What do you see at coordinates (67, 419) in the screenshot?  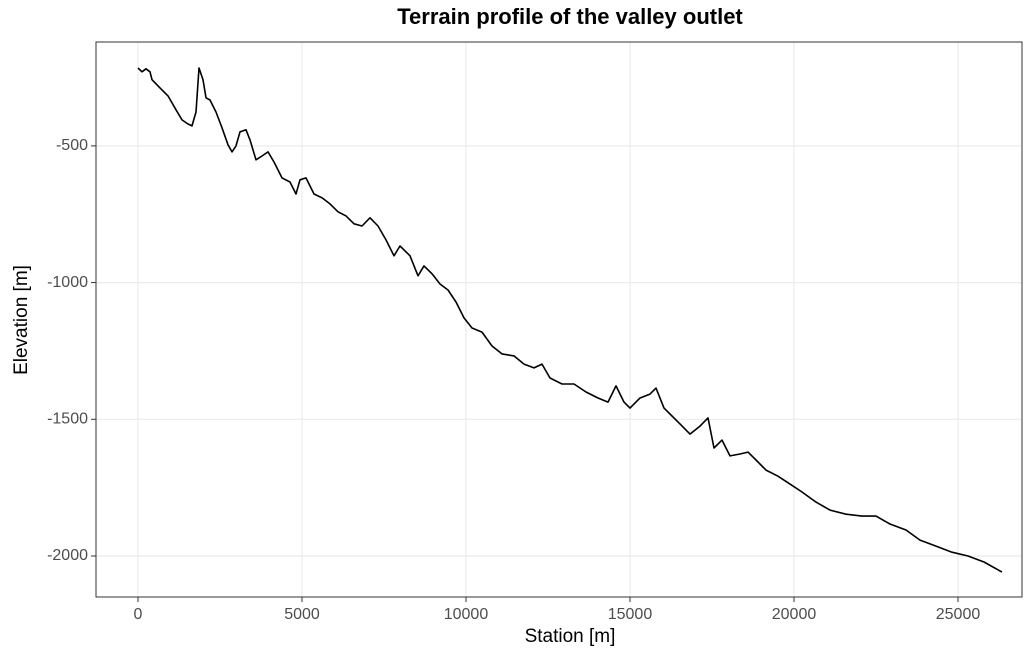 I see `y-tick-label: -1500` at bounding box center [67, 419].